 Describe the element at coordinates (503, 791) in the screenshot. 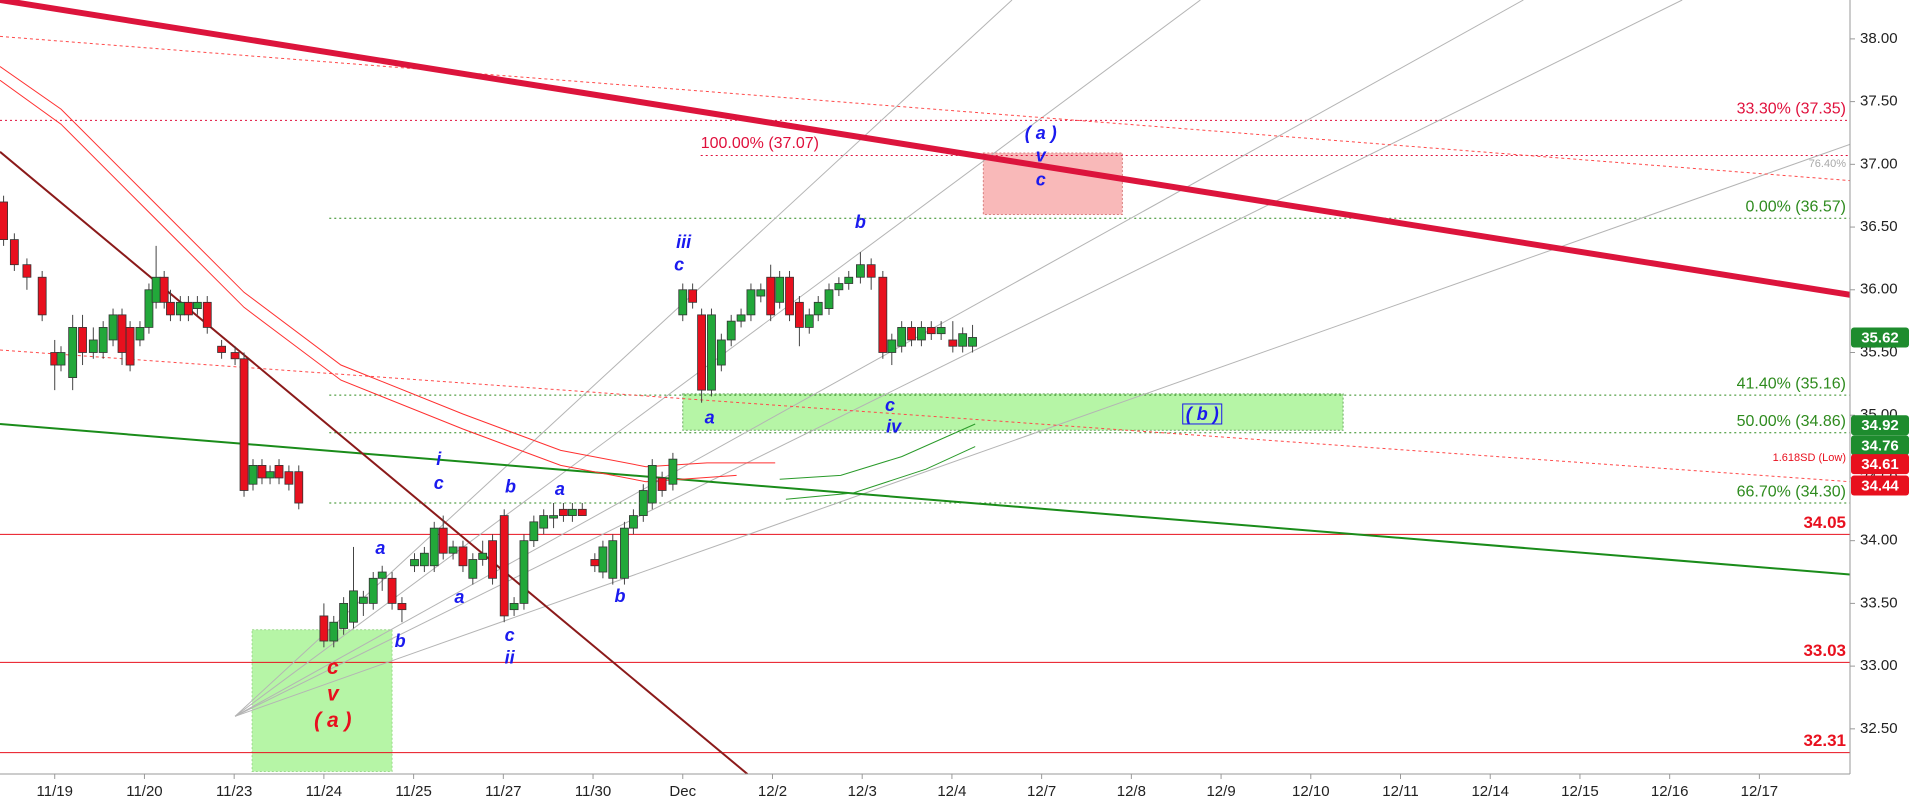

I see `x-tick-label: 11/27` at that location.